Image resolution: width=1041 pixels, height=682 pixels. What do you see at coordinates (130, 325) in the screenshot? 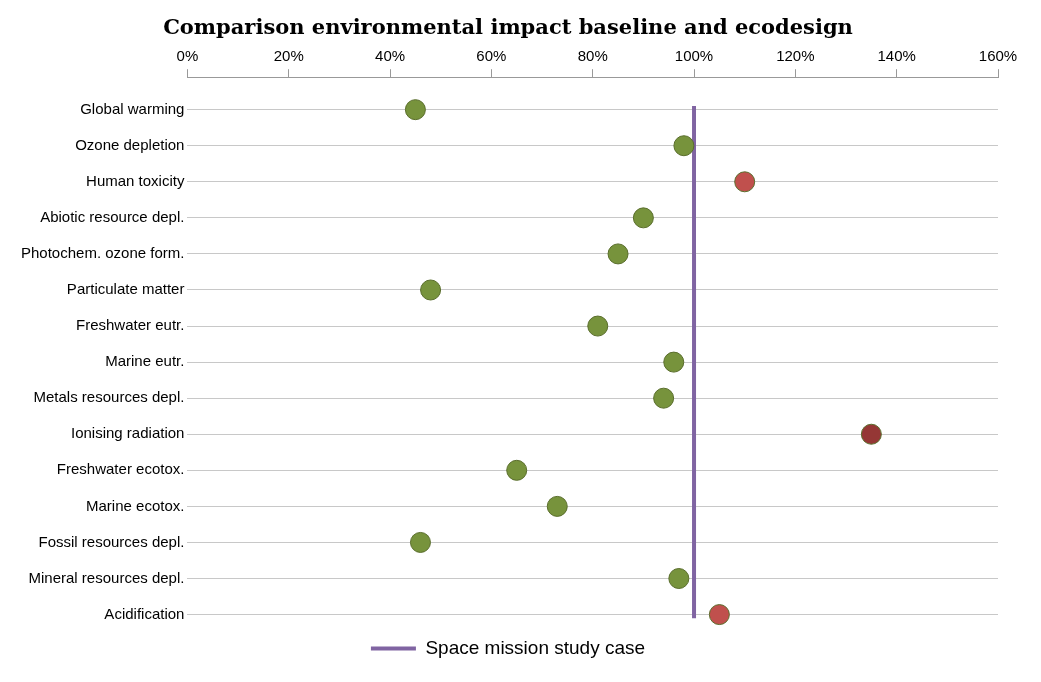
I see `y-tick-label: Freshwater eutr.` at bounding box center [130, 325].